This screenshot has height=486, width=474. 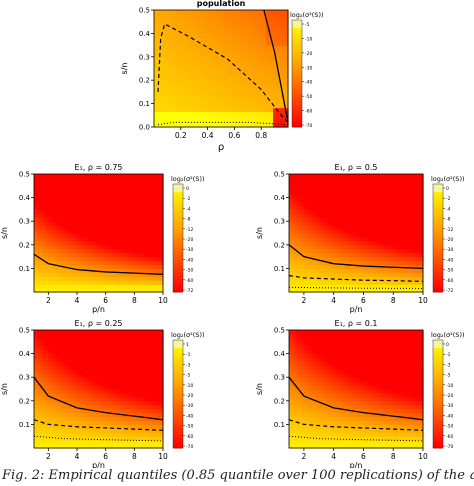 What do you see at coordinates (448, 179) in the screenshot?
I see `colorbar-title: log₂(σ²(S))` at bounding box center [448, 179].